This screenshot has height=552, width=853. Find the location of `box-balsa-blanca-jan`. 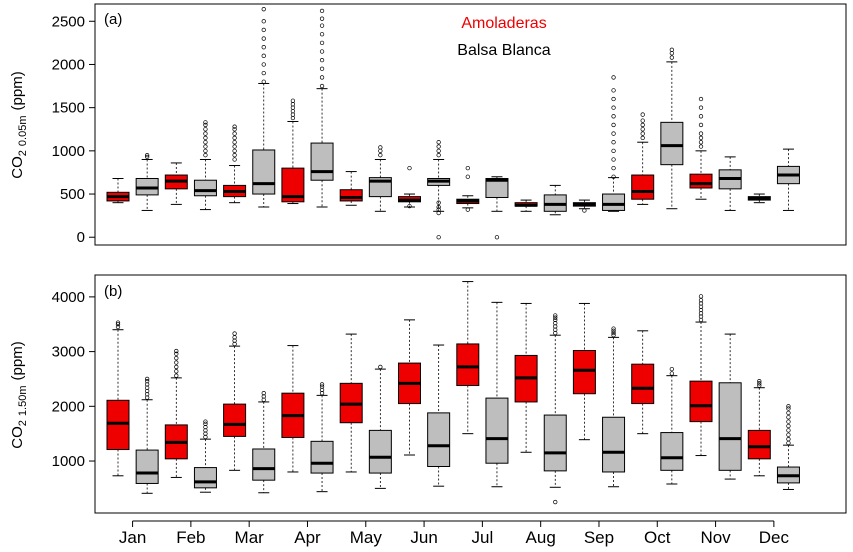

box-balsa-blanca-jan is located at coordinates (147, 182).